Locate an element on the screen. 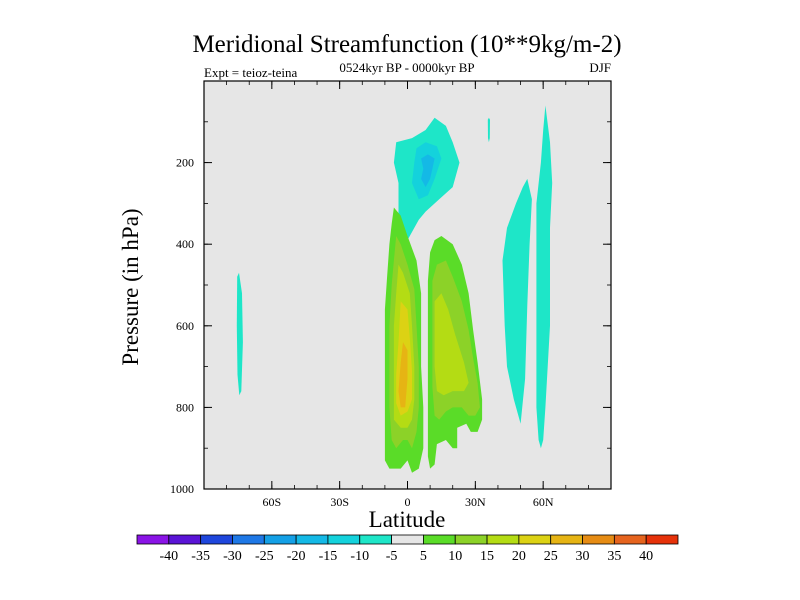  colorbar-label: 5 is located at coordinates (423, 556).